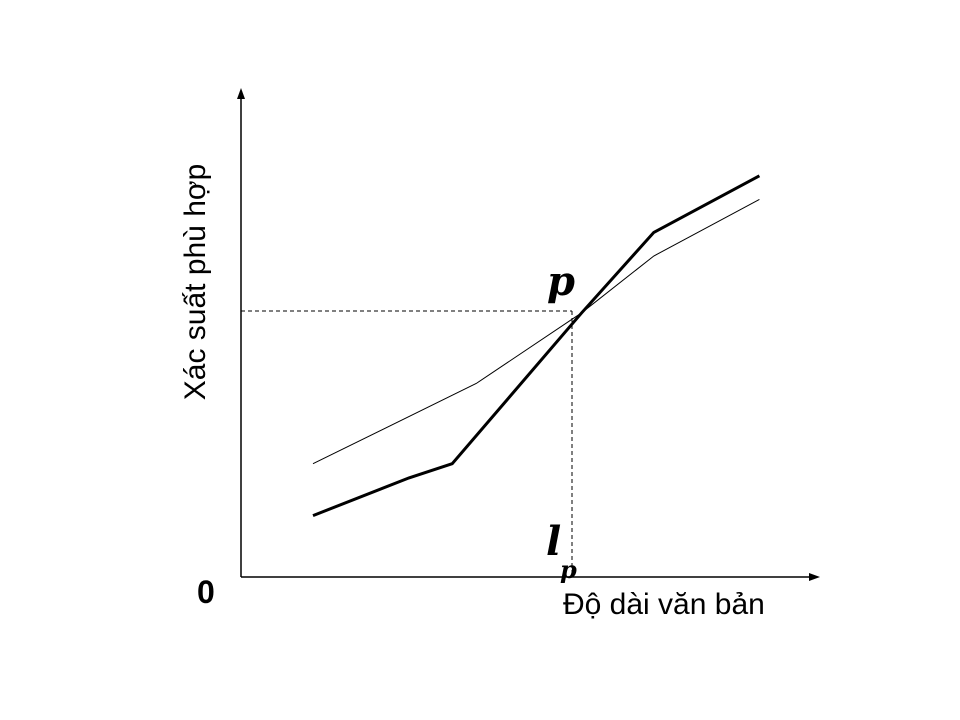 This screenshot has width=960, height=720. I want to click on y-axis-arrowhead, so click(241, 93).